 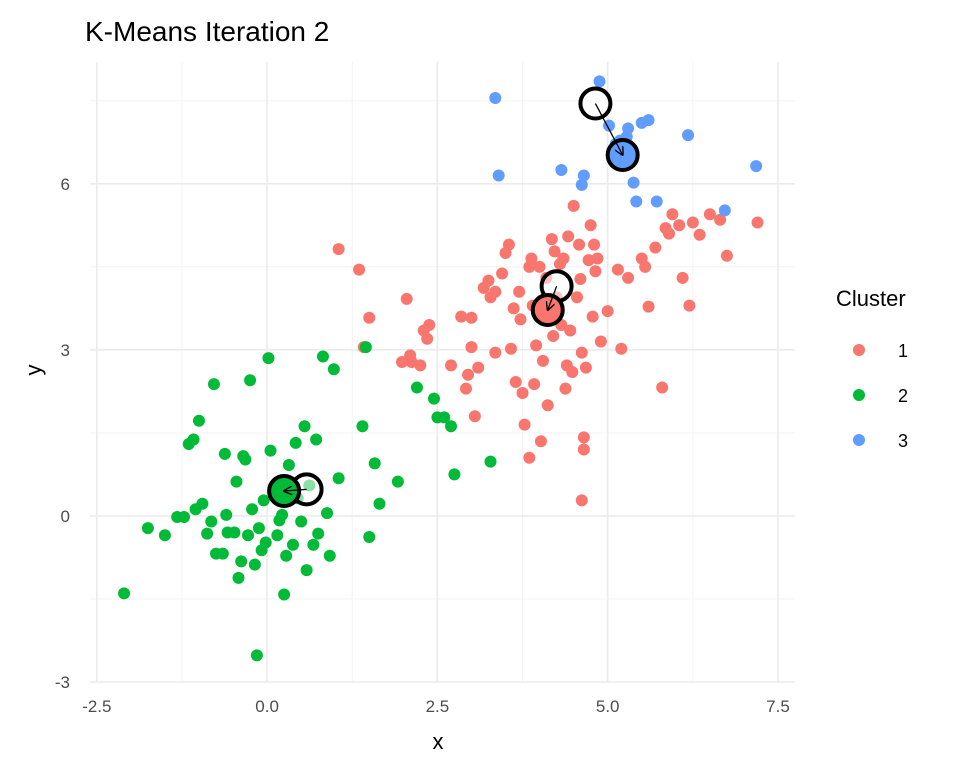 What do you see at coordinates (608, 706) in the screenshot?
I see `x-tick-label: 5.0` at bounding box center [608, 706].